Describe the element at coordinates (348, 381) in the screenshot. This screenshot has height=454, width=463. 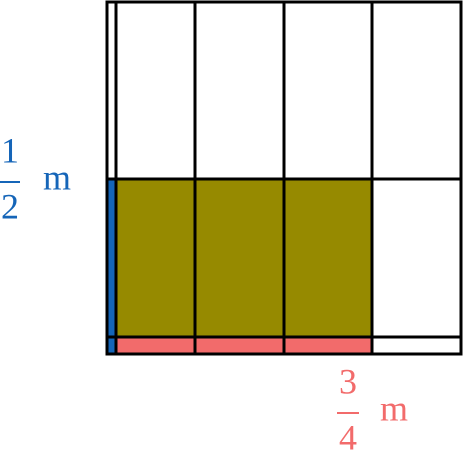
I see `numerator: 3` at that location.